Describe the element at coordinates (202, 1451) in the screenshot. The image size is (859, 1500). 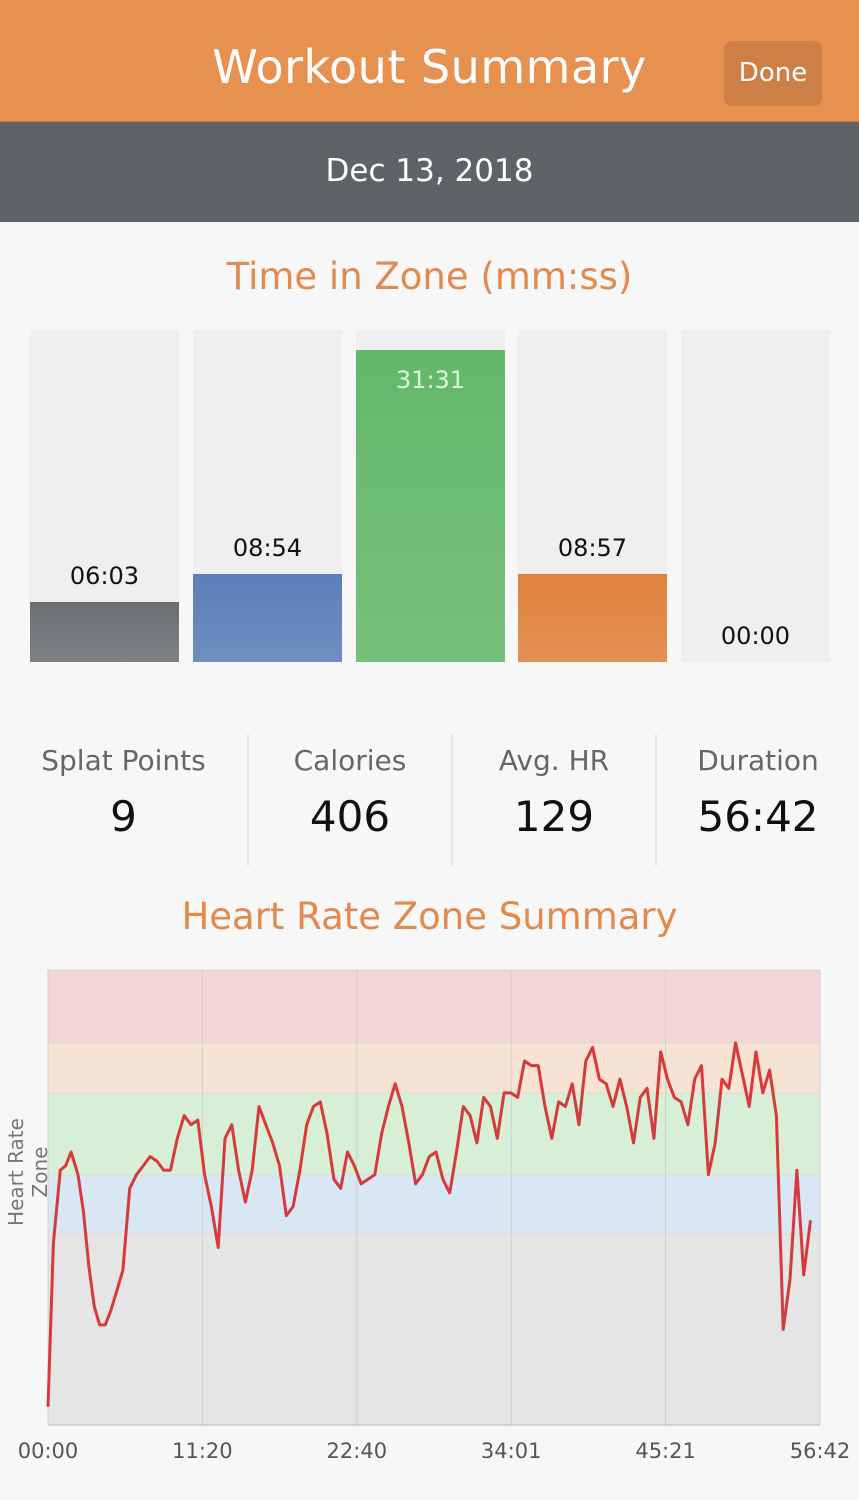
I see `x-tick-label: 11:20` at that location.